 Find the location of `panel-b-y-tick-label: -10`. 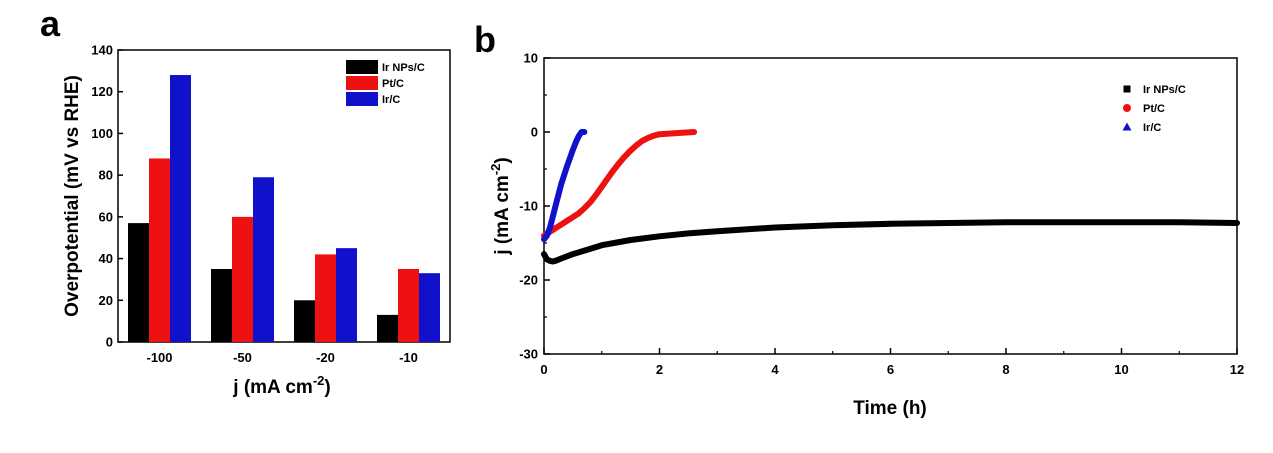

panel-b-y-tick-label: -10 is located at coordinates (528, 206).